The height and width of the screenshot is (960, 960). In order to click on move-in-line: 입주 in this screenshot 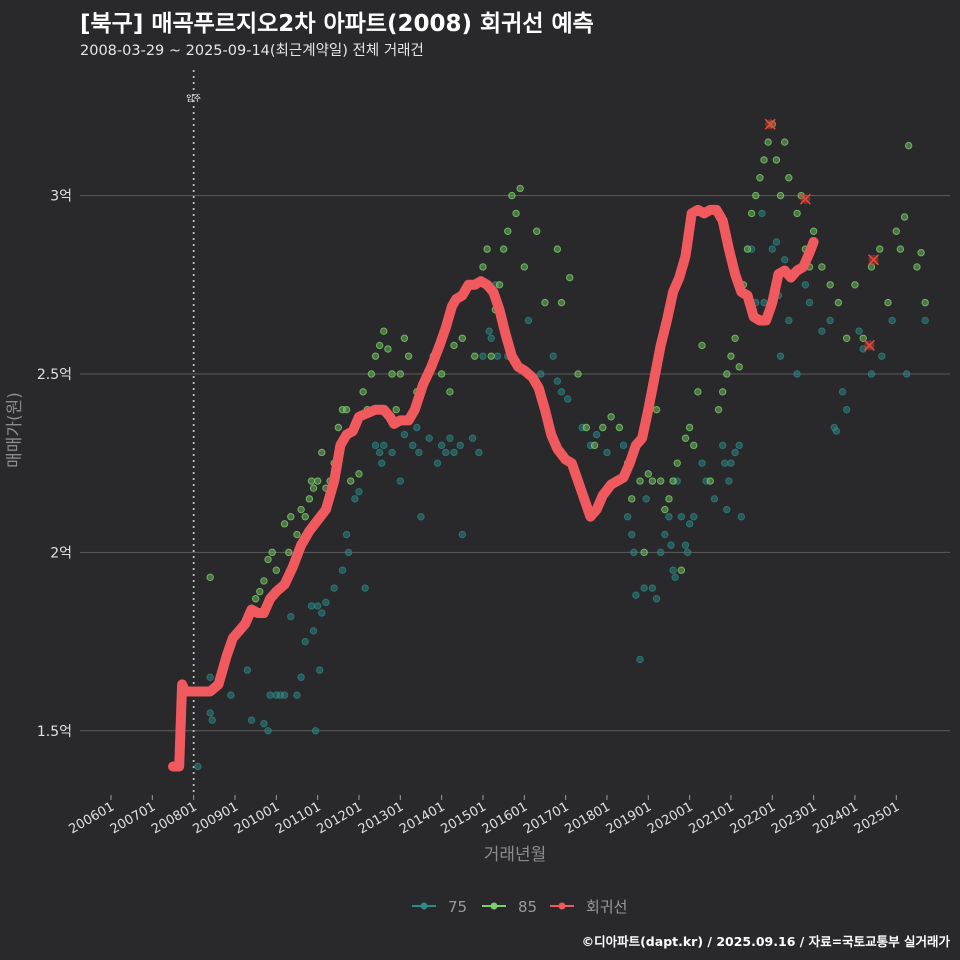, I will do `click(193, 432)`.